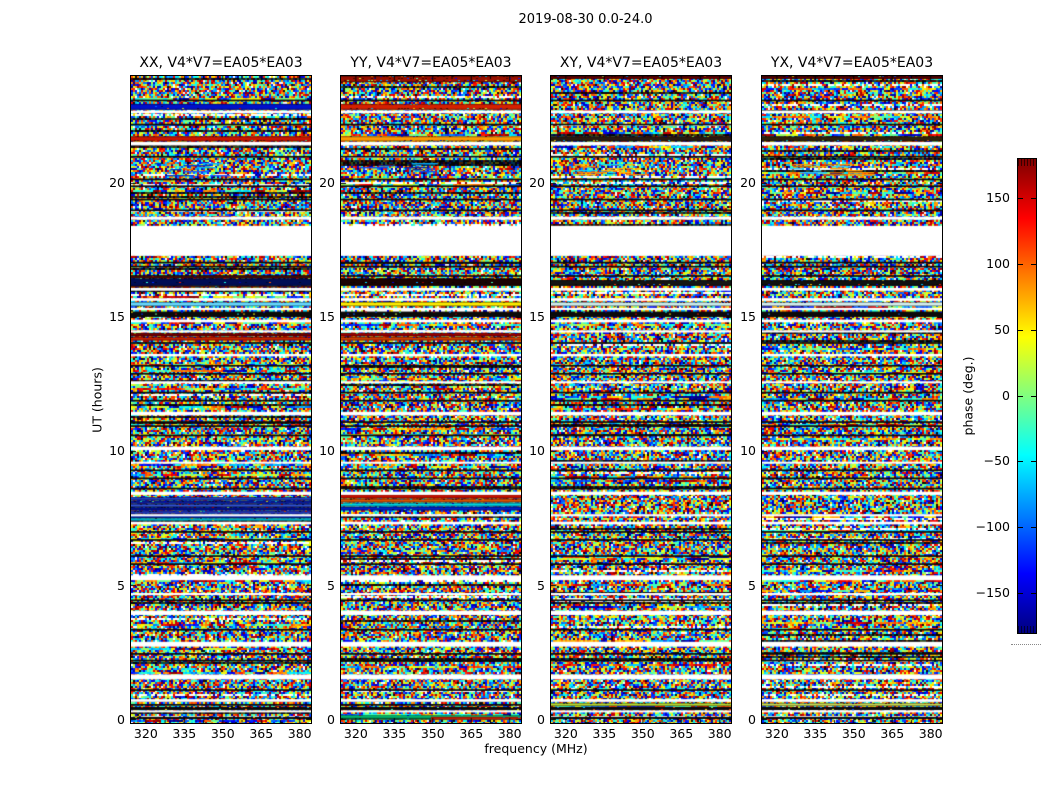  I want to click on panel-yx, so click(852, 399).